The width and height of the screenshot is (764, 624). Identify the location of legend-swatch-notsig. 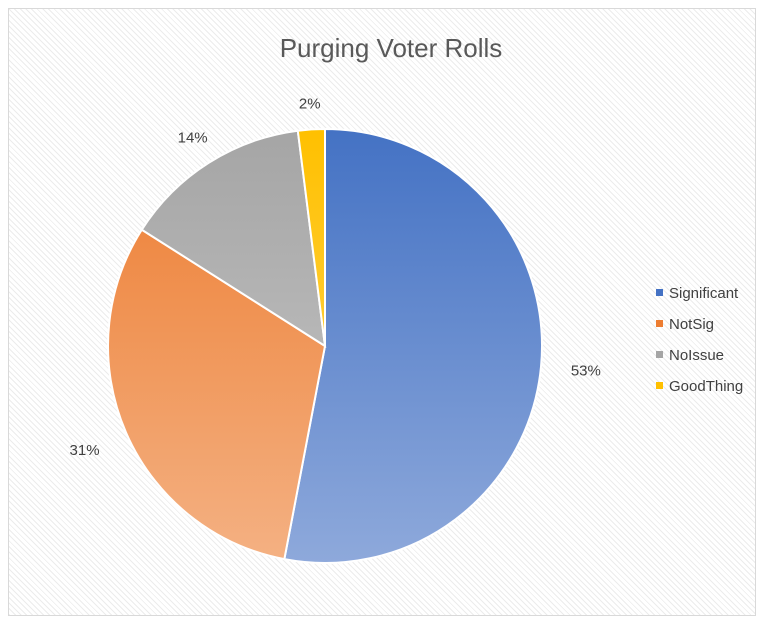
(659, 323).